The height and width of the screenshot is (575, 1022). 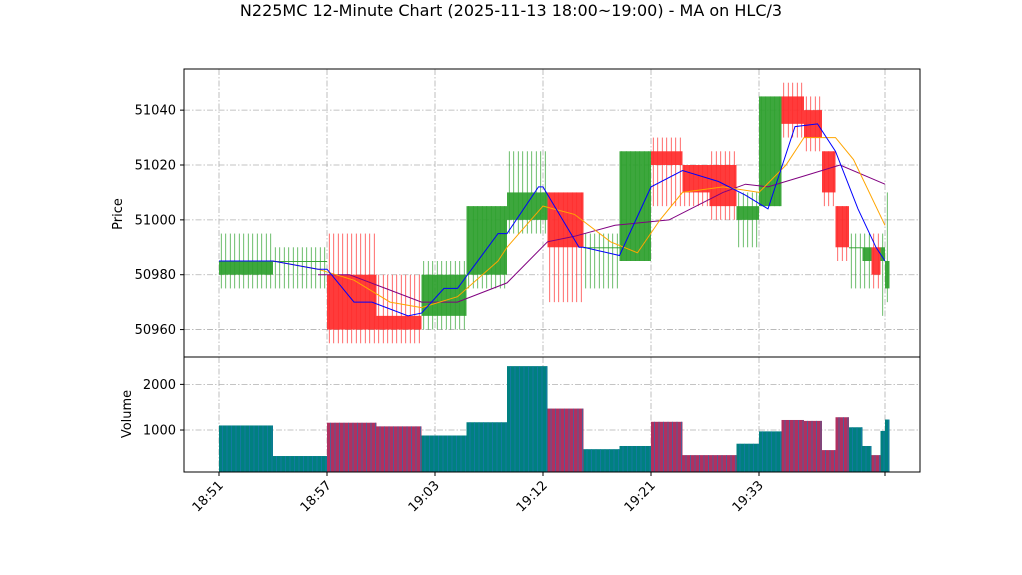 I want to click on volume-tick-label: 2000, so click(x=159, y=385).